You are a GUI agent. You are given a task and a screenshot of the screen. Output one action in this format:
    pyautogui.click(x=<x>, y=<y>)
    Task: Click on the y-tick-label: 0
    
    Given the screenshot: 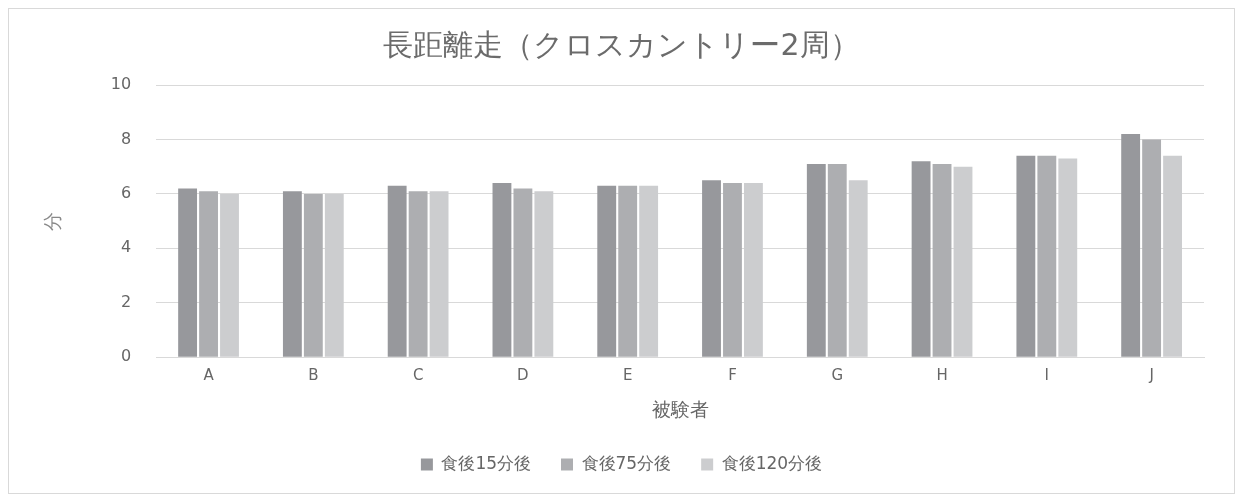 What is the action you would take?
    pyautogui.click(x=126, y=356)
    